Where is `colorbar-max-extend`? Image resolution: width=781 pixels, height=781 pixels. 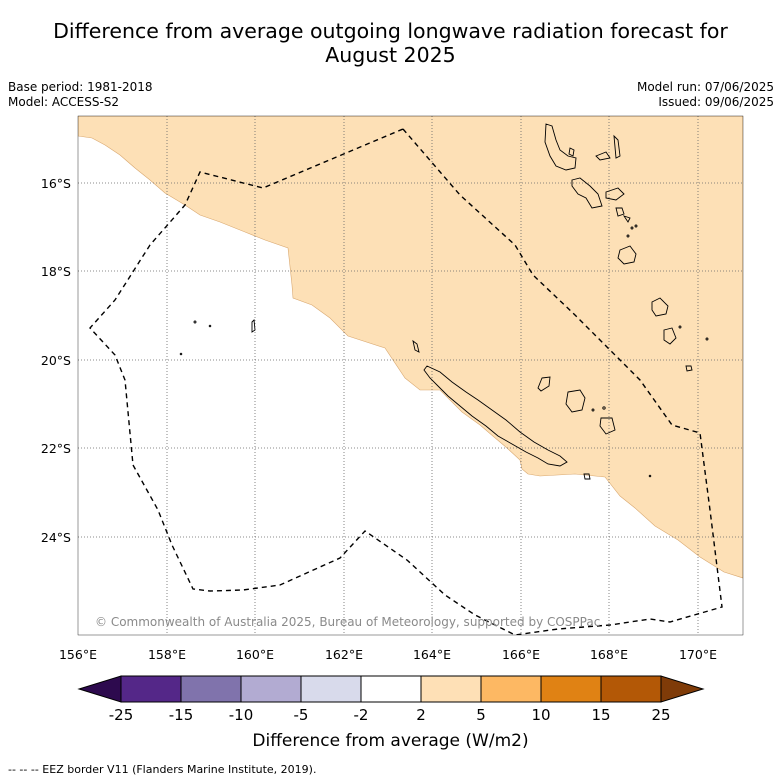
colorbar-max-extend is located at coordinates (682, 689).